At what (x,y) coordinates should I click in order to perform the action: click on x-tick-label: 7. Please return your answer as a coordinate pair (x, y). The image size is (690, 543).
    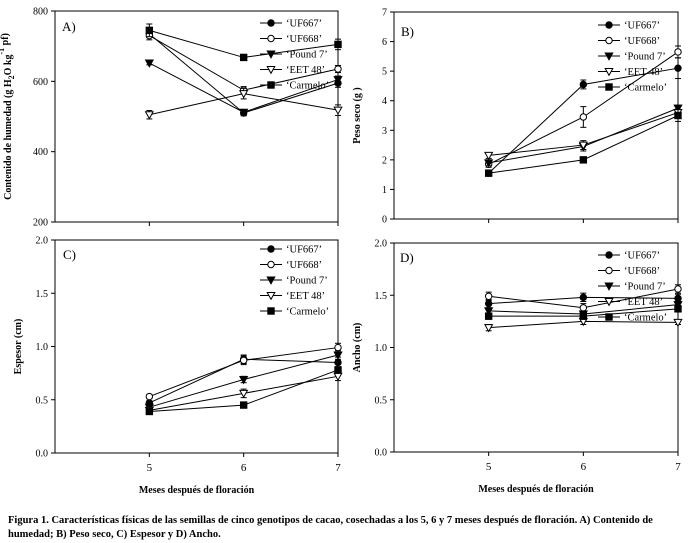
    Looking at the image, I should click on (338, 468).